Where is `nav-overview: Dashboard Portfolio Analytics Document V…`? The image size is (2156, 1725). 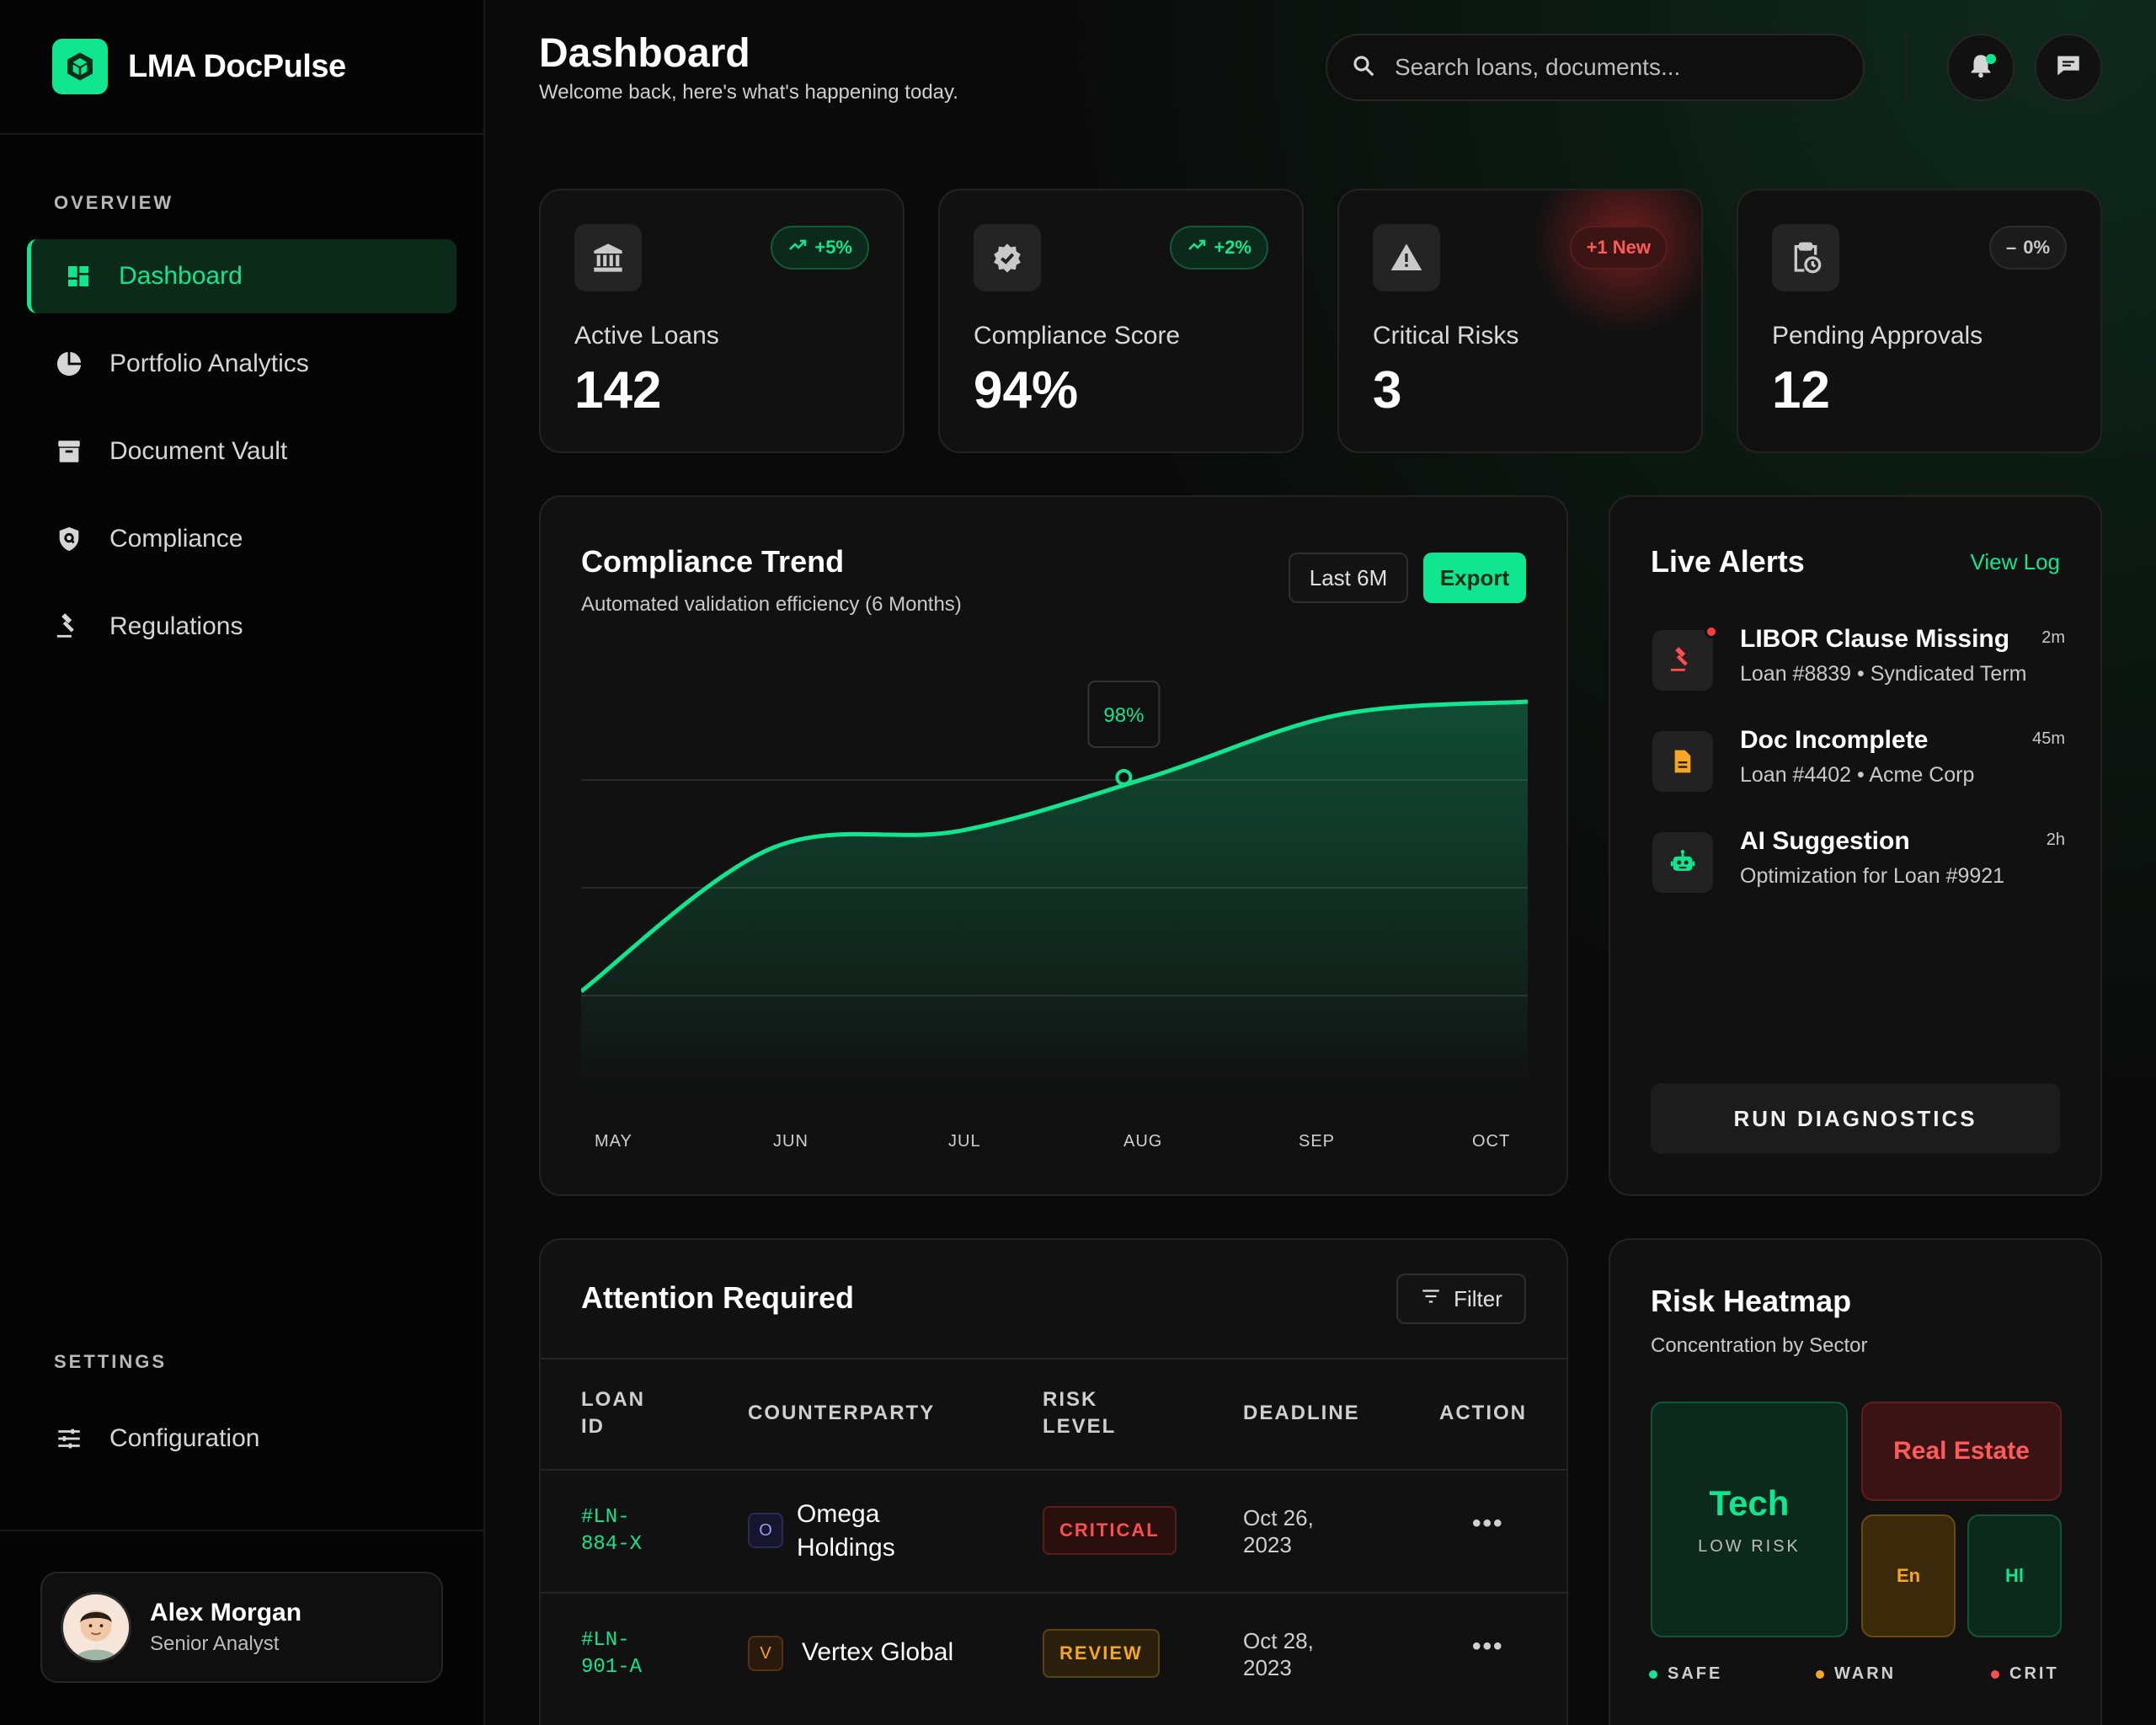 nav-overview: Dashboard Portfolio Analytics Document V… is located at coordinates (241, 458).